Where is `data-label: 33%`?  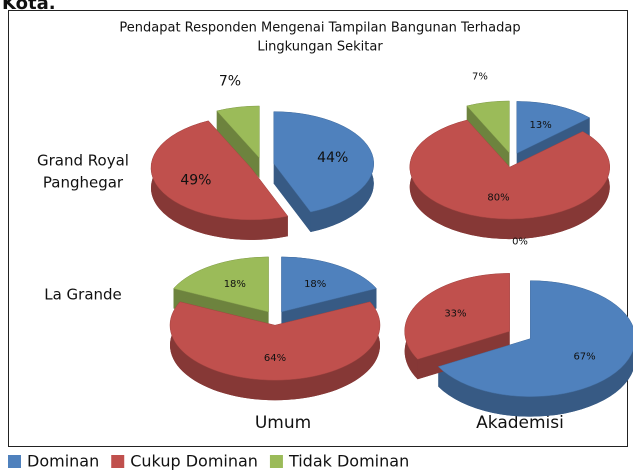 data-label: 33% is located at coordinates (455, 314).